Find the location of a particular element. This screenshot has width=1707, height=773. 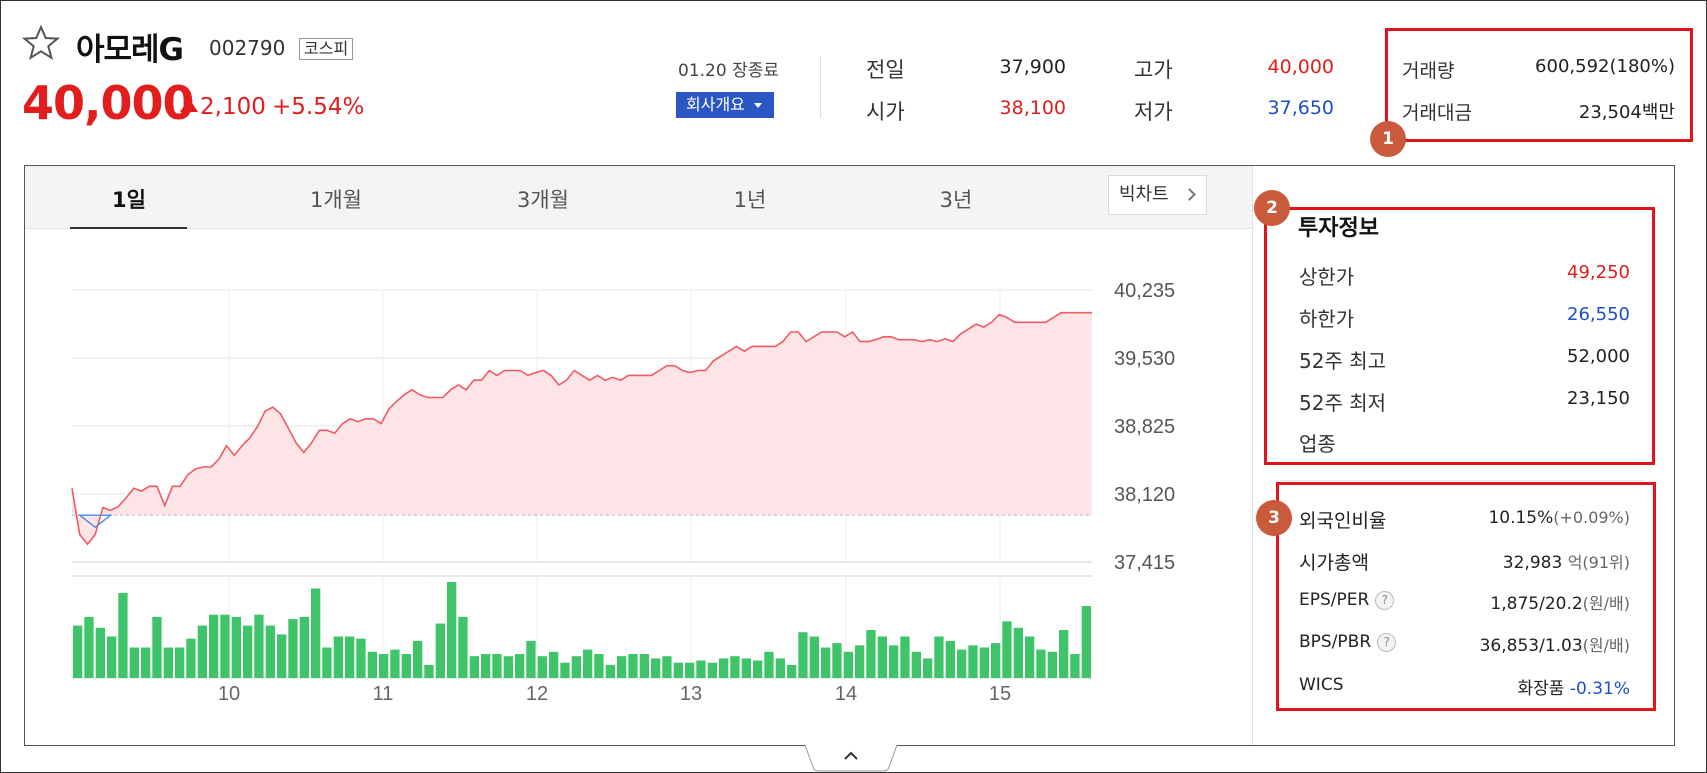

bps-pbr-unit: (원/배) is located at coordinates (1606, 645).